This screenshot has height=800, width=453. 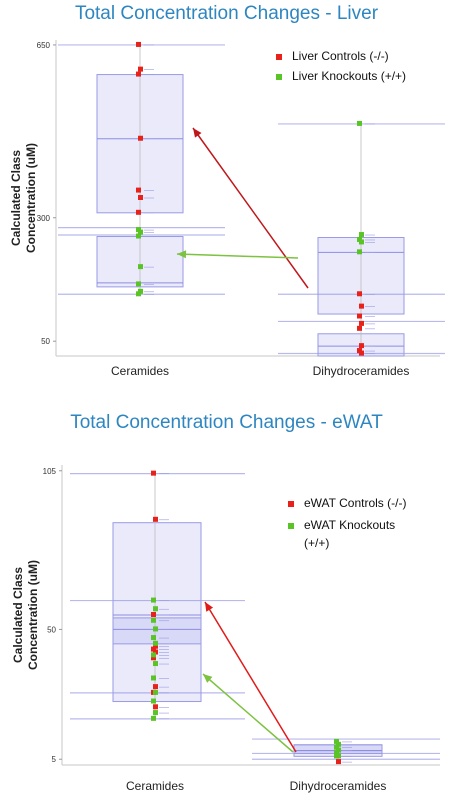 I want to click on chart-title-ewat: Total Concentration Changes - eWAT, so click(x=226, y=422).